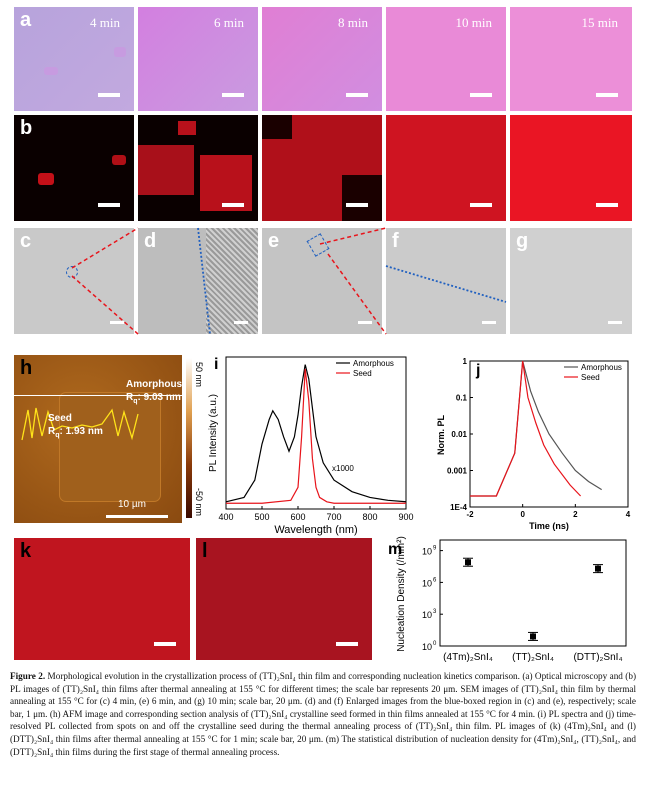 The image size is (646, 803). I want to click on y-tick-exponent: 0, so click(435, 644).